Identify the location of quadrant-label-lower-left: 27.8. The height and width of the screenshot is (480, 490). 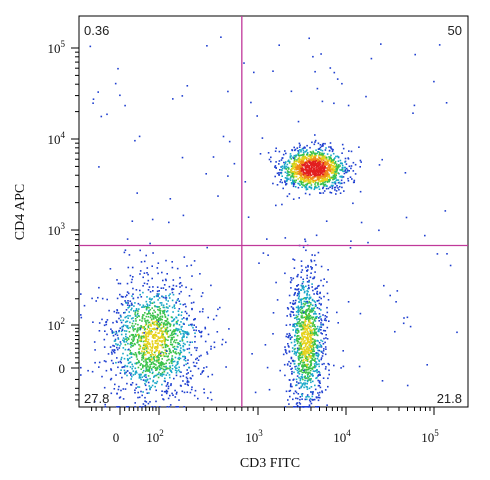
(96, 398).